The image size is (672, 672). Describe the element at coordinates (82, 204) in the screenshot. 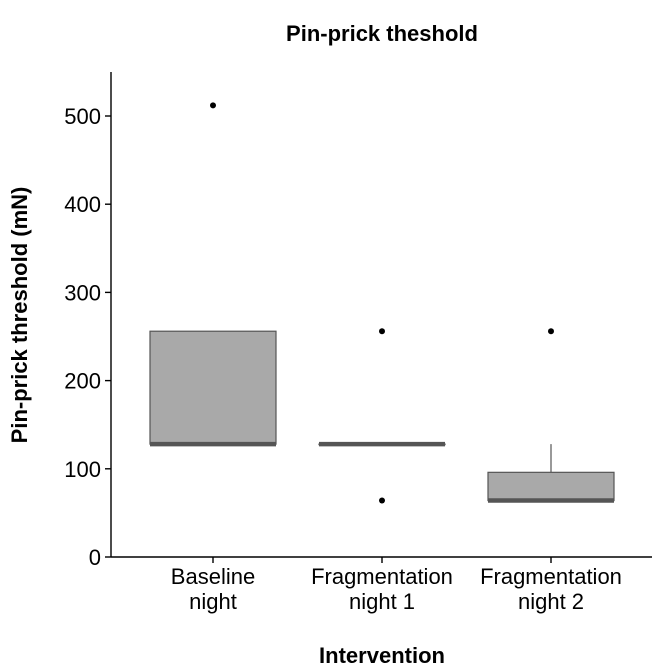

I see `y-tick-label: 400` at that location.